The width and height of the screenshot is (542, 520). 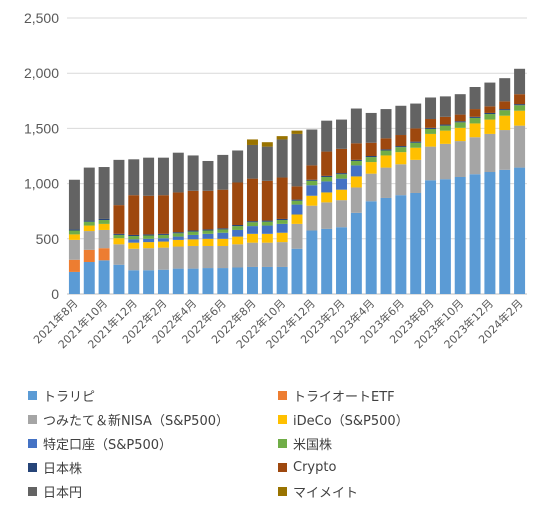 I want to click on legend-label: 日本円, so click(x=63, y=493).